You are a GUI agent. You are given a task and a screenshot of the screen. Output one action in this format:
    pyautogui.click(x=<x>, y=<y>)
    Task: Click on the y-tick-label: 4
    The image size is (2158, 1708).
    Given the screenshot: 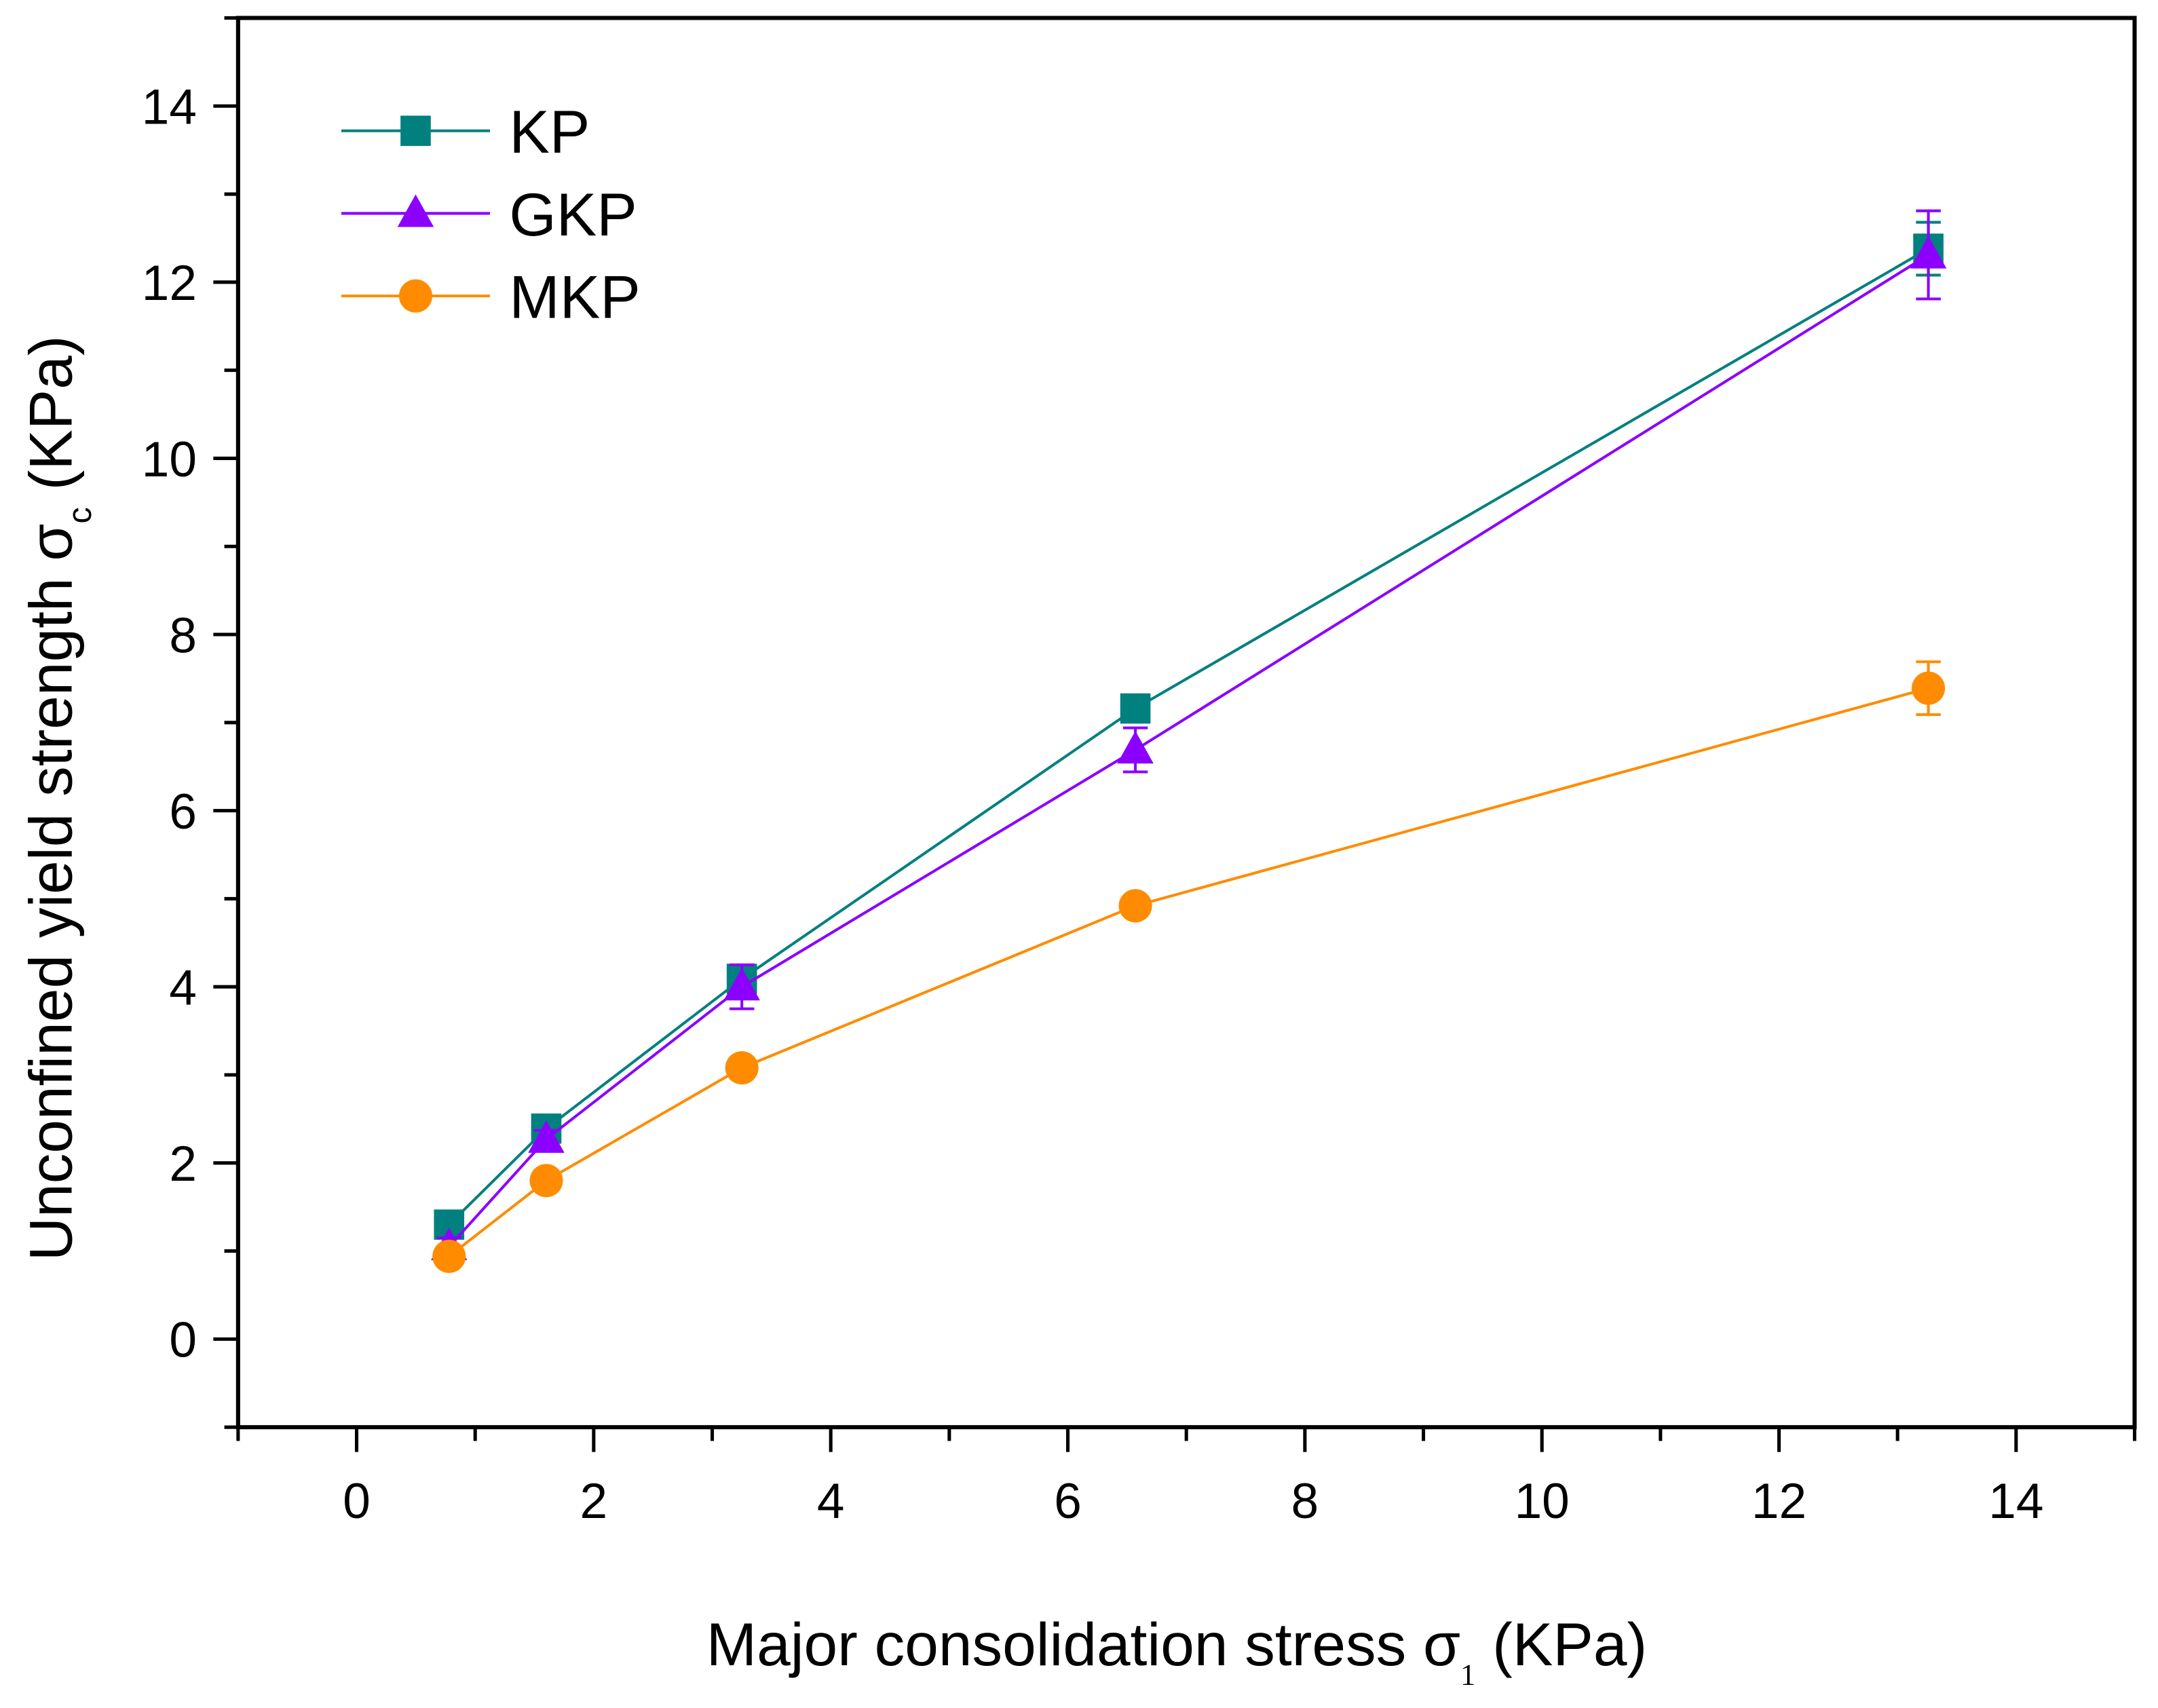 What is the action you would take?
    pyautogui.click(x=183, y=988)
    